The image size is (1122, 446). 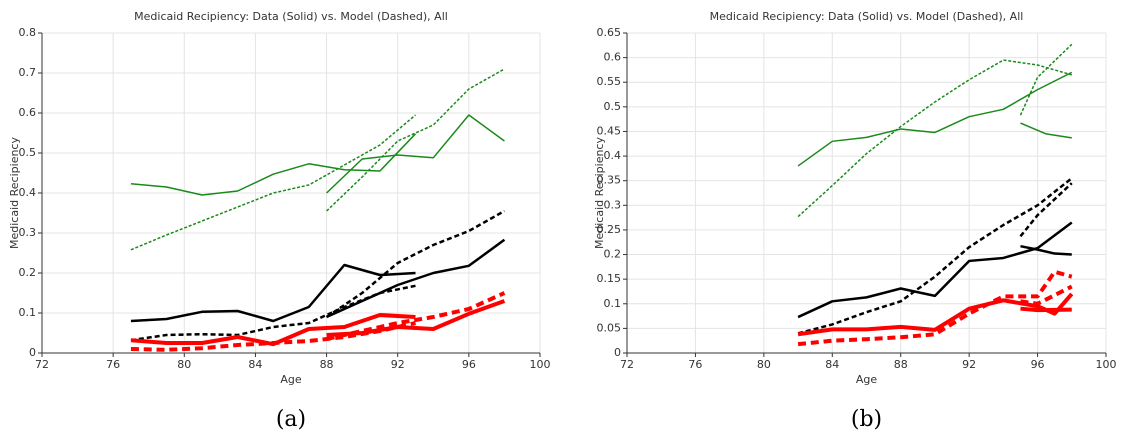 I want to click on y-tick-label: 0.45, so click(x=609, y=130).